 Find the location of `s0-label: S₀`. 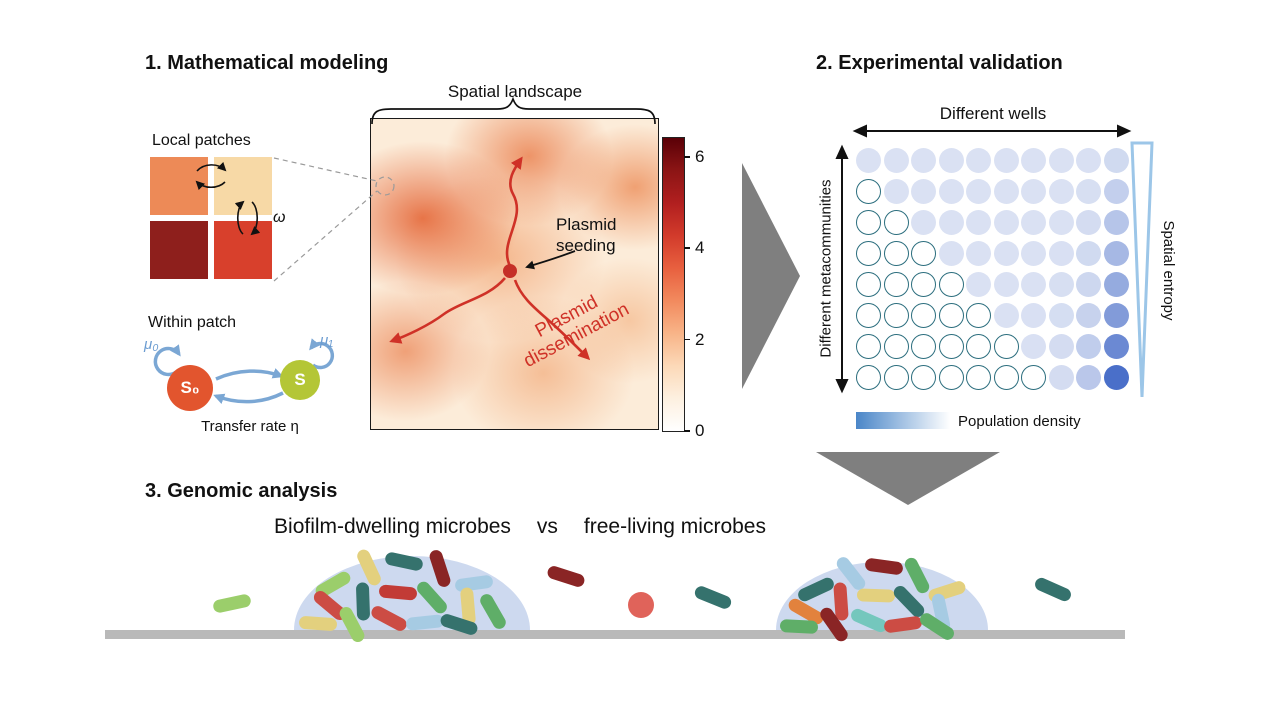

s0-label: S₀ is located at coordinates (190, 387).